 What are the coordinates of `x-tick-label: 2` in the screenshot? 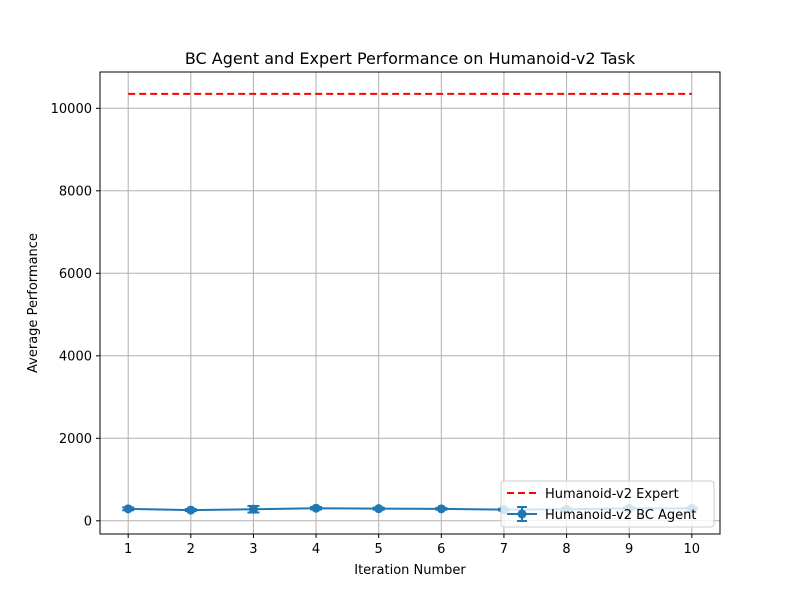 It's located at (191, 549).